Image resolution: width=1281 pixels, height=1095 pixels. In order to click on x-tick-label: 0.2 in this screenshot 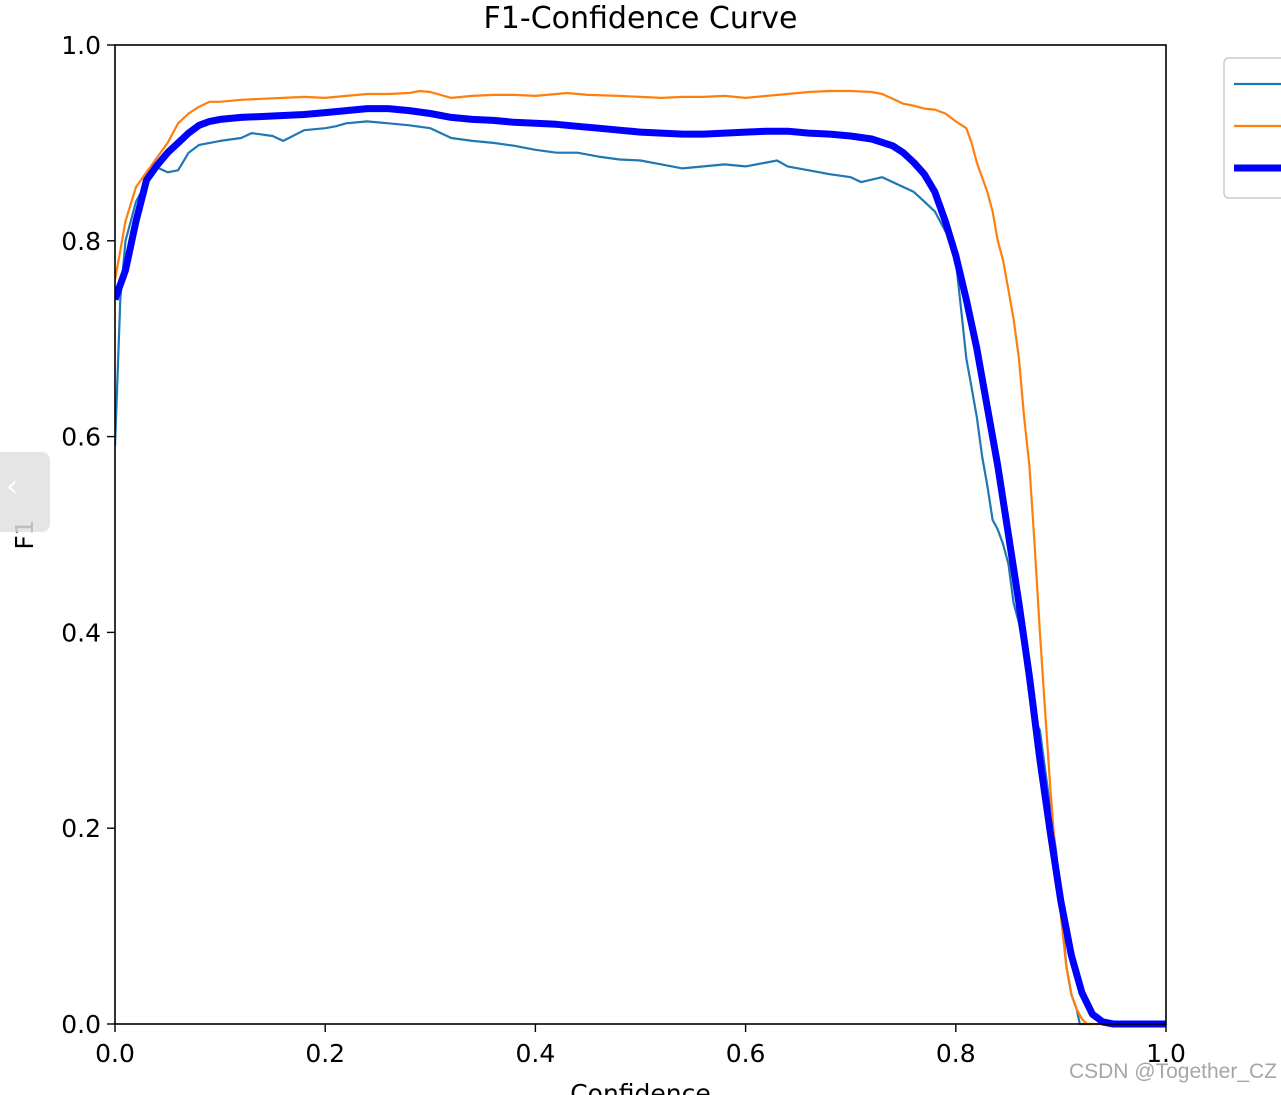, I will do `click(325, 1053)`.